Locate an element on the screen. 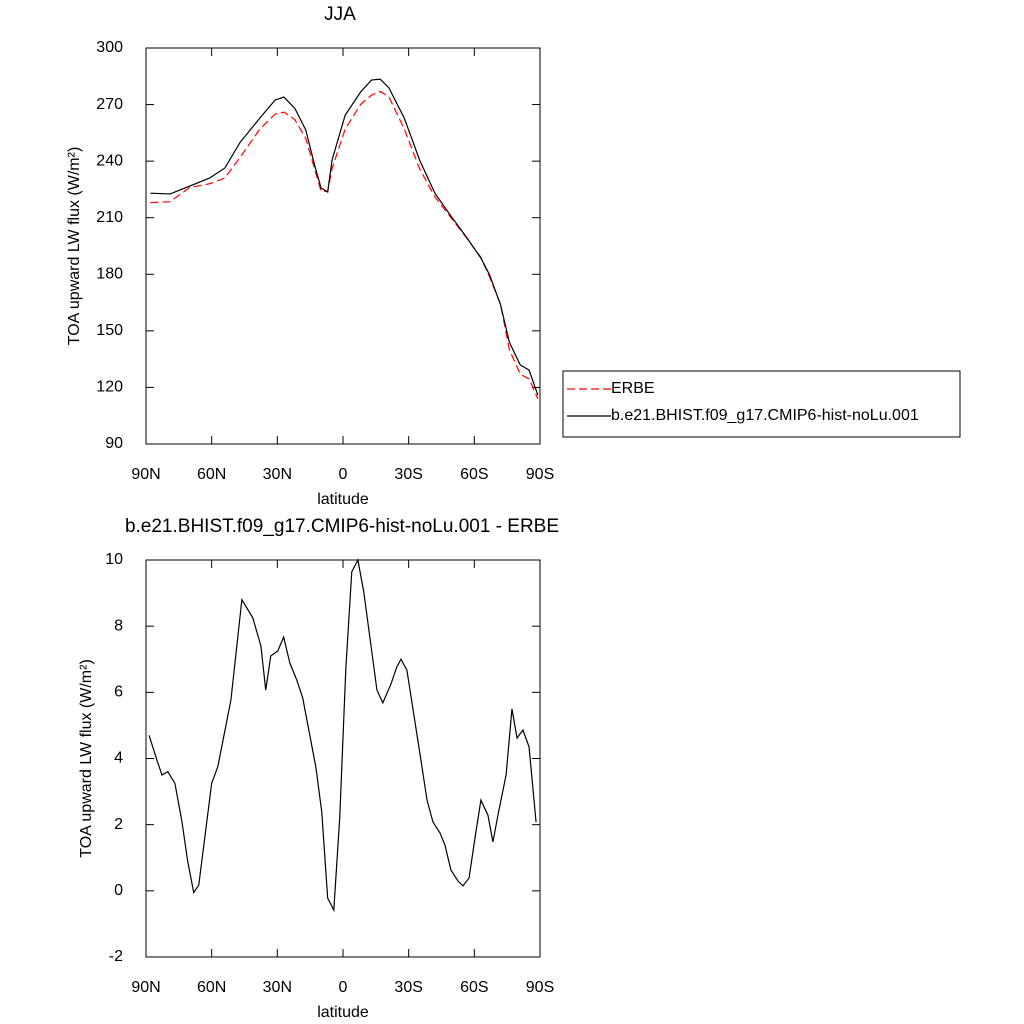 The height and width of the screenshot is (1024, 1024). legend-label: ERBE is located at coordinates (633, 388).